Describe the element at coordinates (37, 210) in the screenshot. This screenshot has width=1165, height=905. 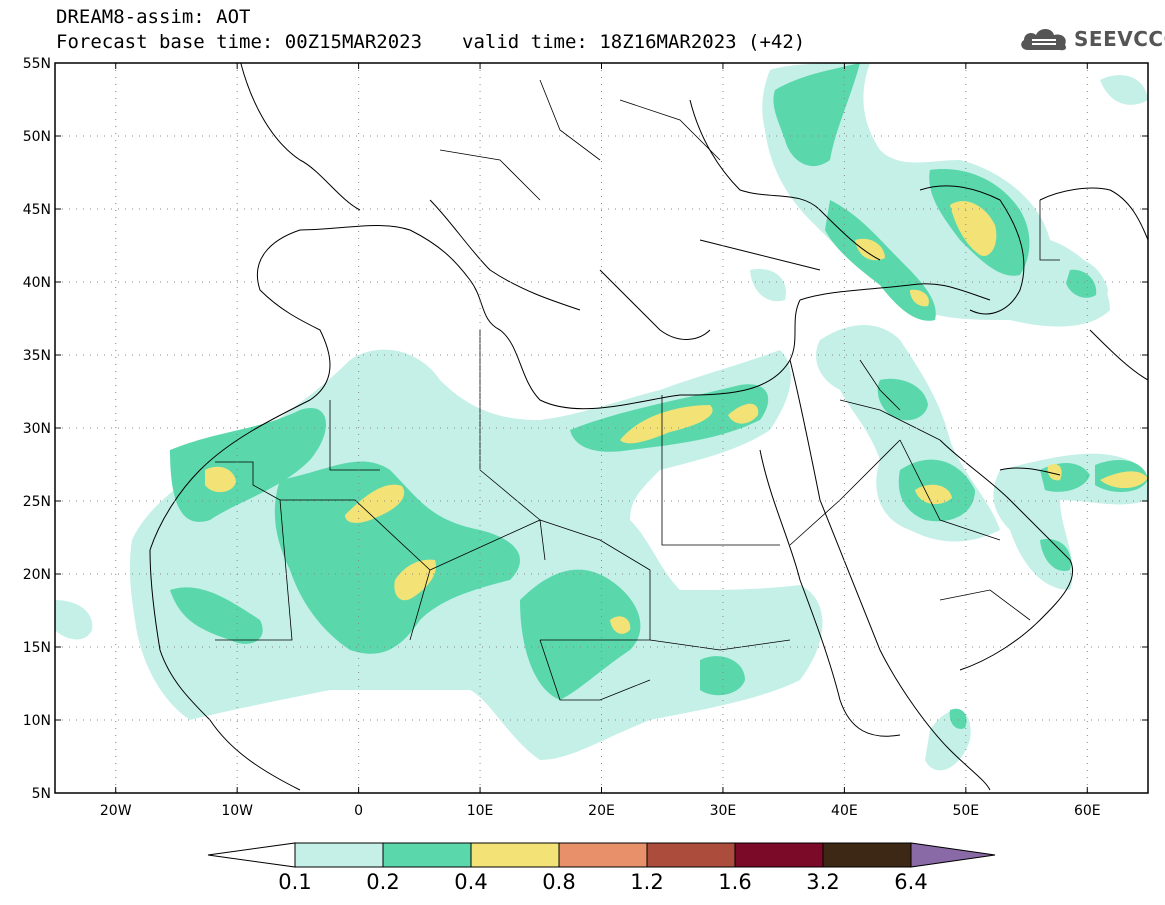
I see `lat-label: 45N` at that location.